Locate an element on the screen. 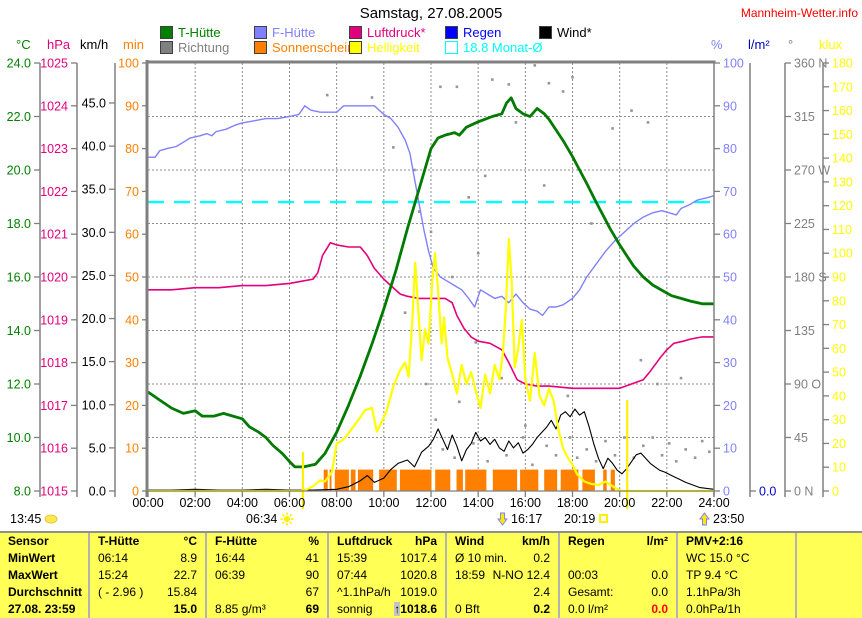  cell-value: 1020.8 is located at coordinates (418, 575).